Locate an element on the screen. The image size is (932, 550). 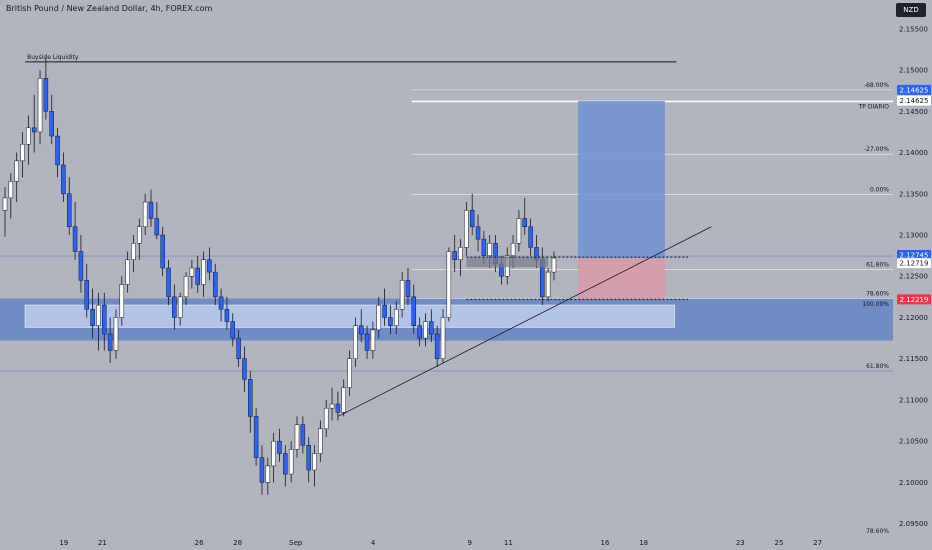
inner-zone is located at coordinates (349, 316).